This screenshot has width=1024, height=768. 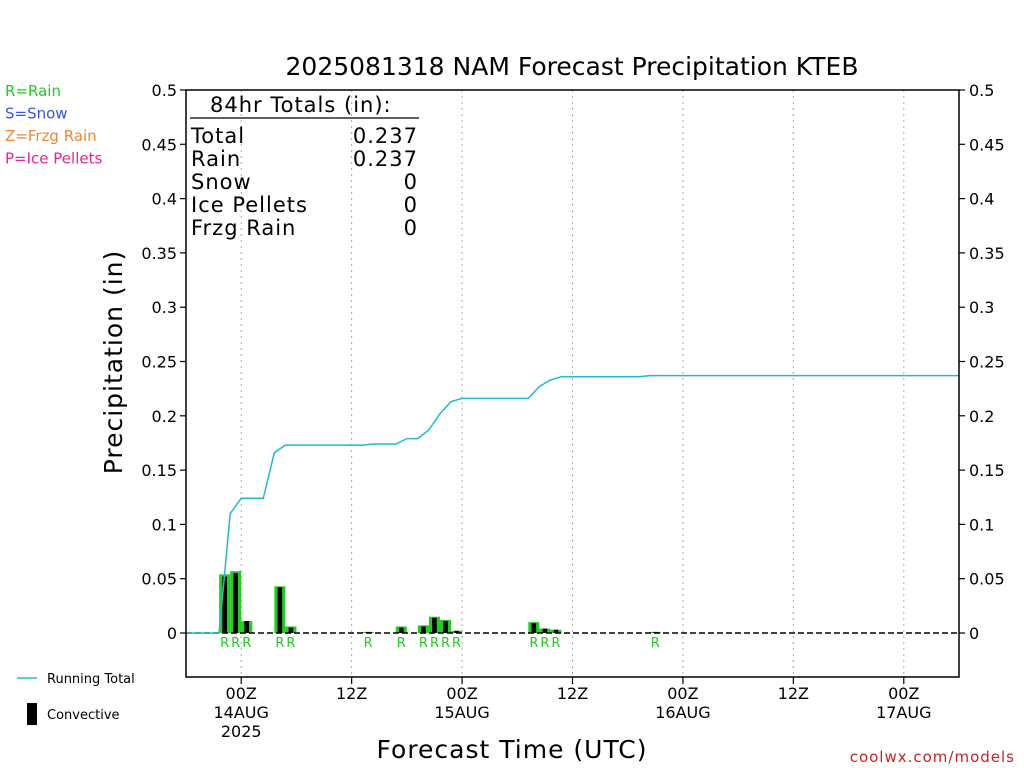 What do you see at coordinates (53, 125) in the screenshot?
I see `ptype-legend: R=Rain S=Snow Z=Frzg Rain P=Ice Pellets` at bounding box center [53, 125].